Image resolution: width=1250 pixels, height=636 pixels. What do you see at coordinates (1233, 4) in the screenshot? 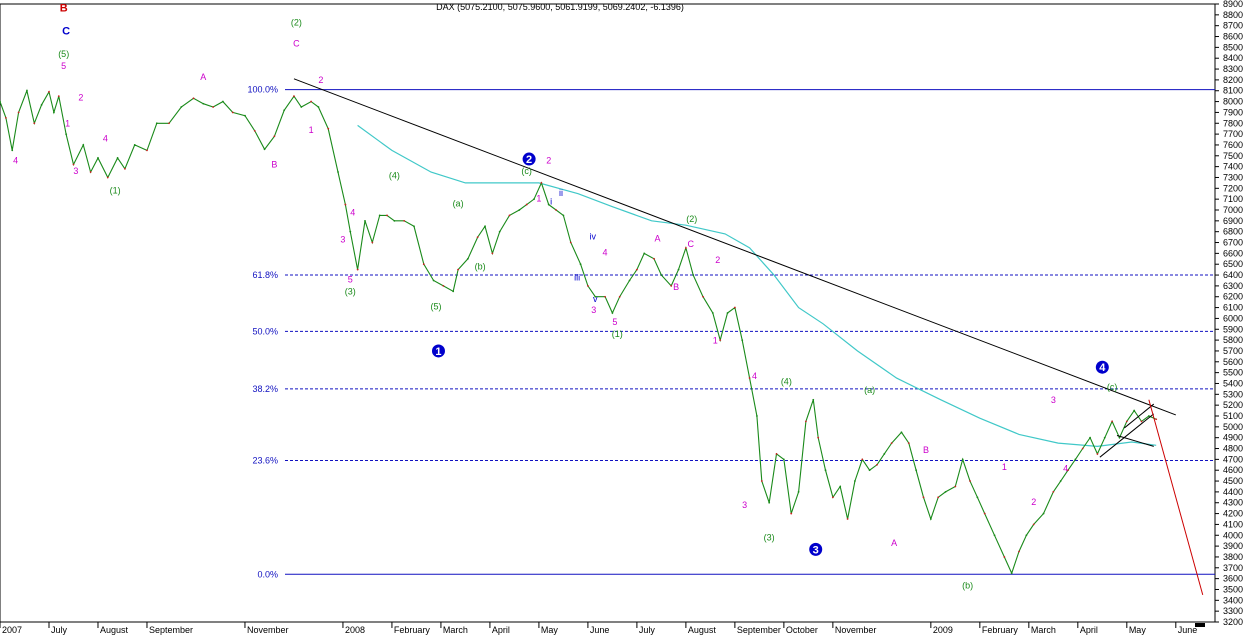
I see `y-tick-label: 8900` at bounding box center [1233, 4].